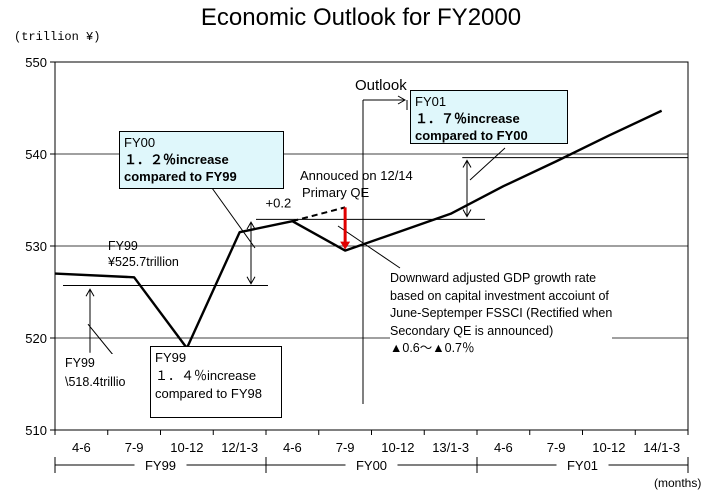 This screenshot has height=499, width=722. I want to click on leader-fy01, so click(487, 164).